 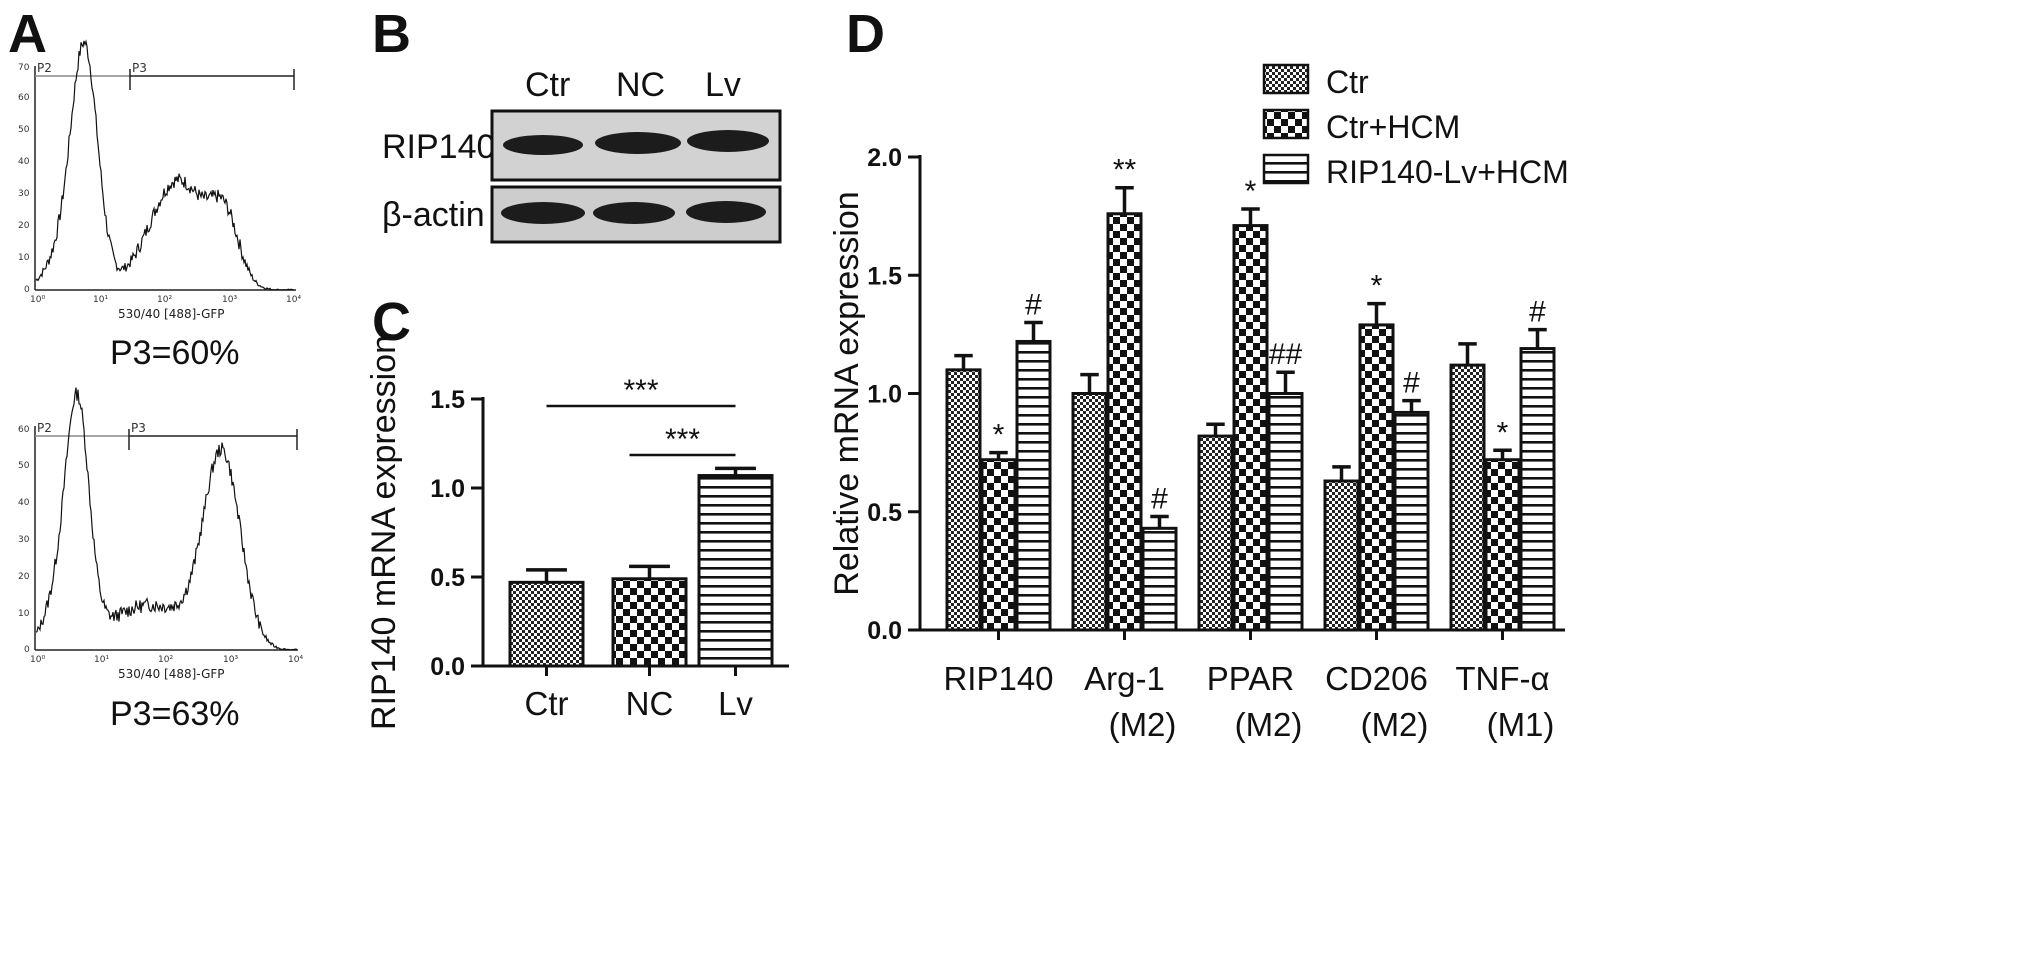 What do you see at coordinates (1125, 170) in the screenshot?
I see `significance-mark: **` at bounding box center [1125, 170].